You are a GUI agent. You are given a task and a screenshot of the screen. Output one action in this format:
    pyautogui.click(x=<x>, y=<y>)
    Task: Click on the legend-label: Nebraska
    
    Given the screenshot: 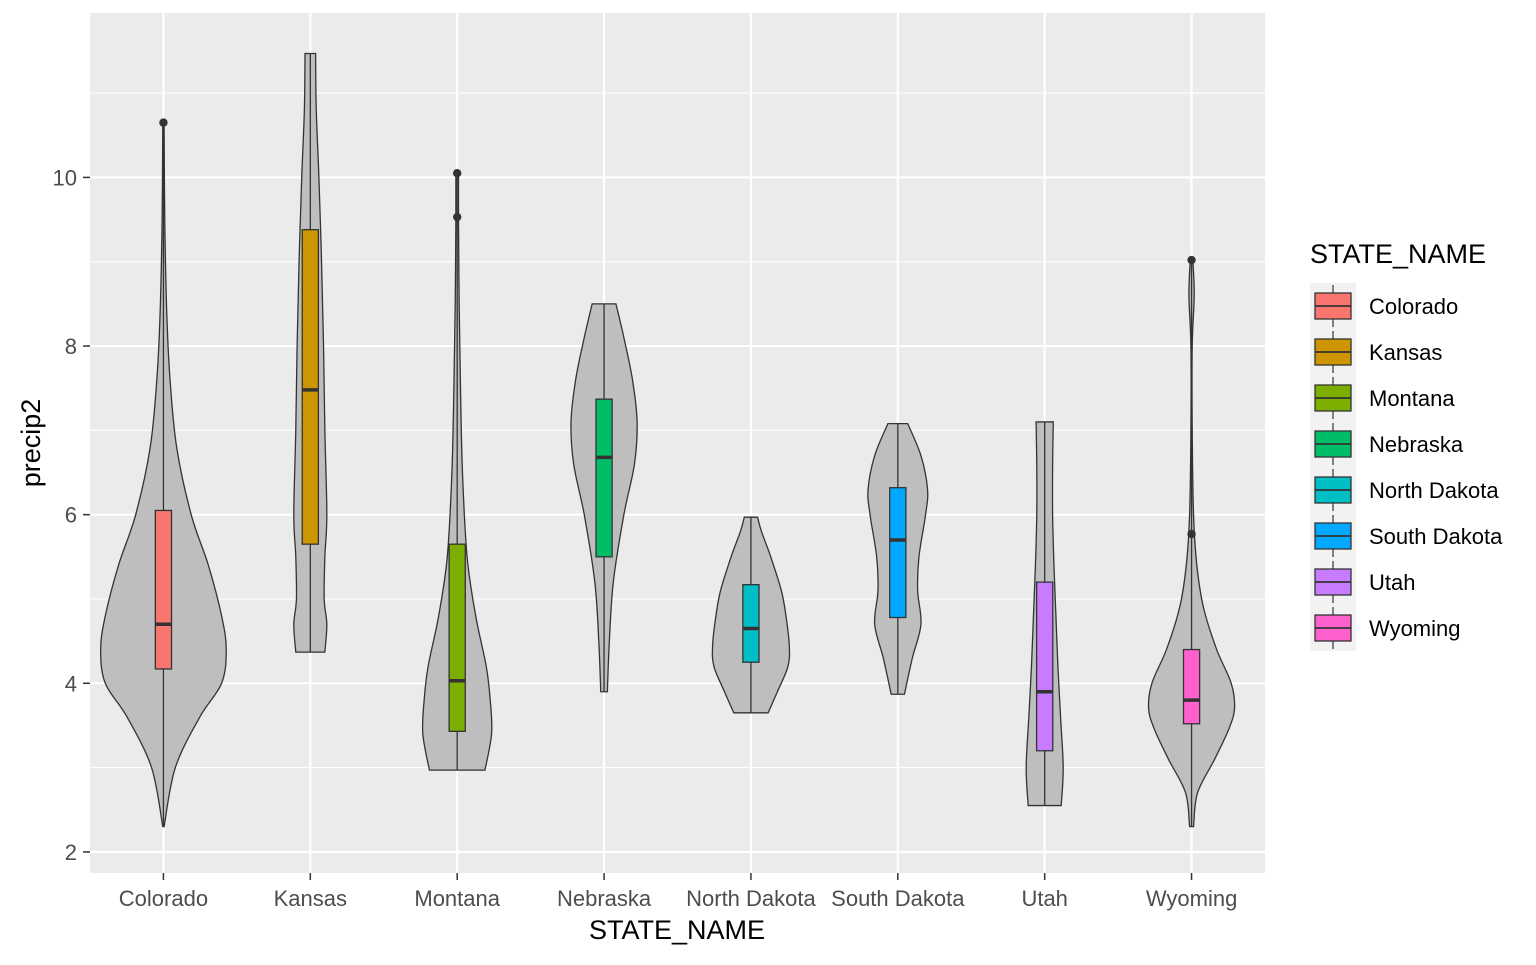 What is the action you would take?
    pyautogui.click(x=1416, y=444)
    